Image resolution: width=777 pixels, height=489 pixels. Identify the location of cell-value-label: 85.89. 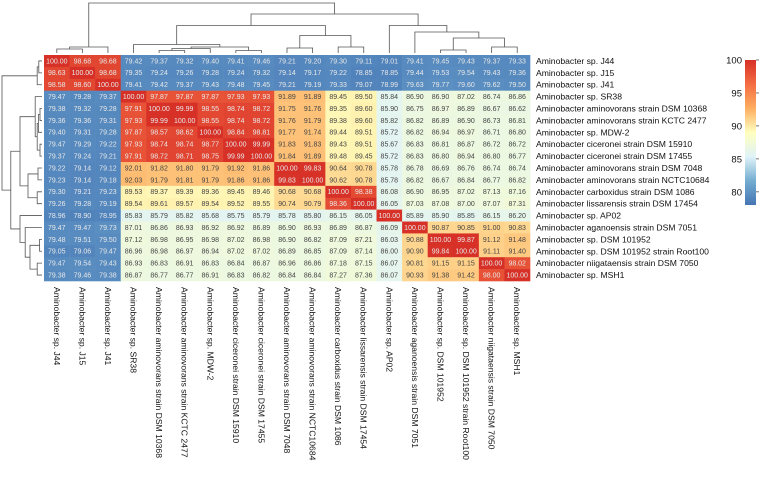
(415, 216).